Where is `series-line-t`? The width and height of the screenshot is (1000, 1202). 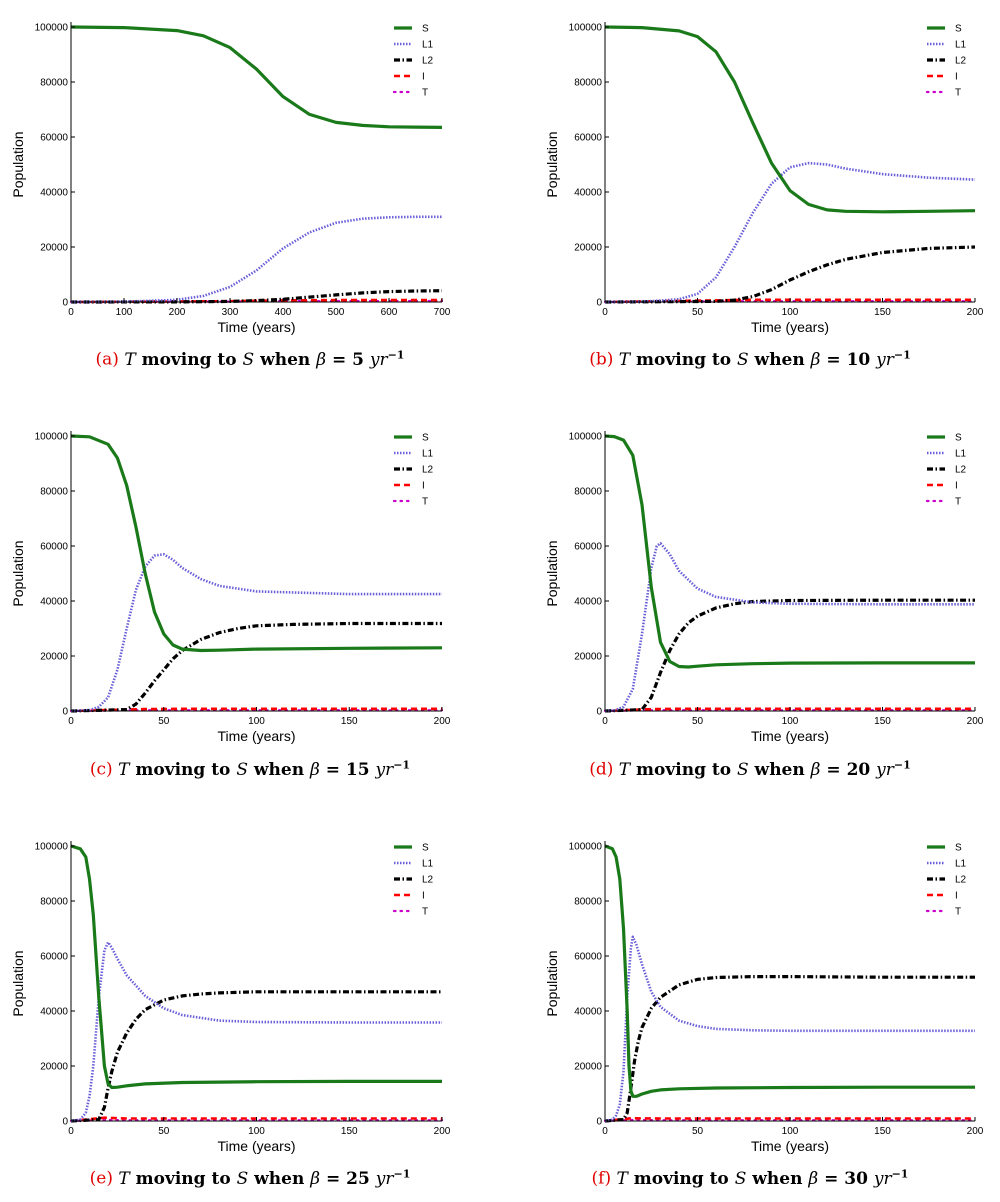
series-line-t is located at coordinates (256, 1120).